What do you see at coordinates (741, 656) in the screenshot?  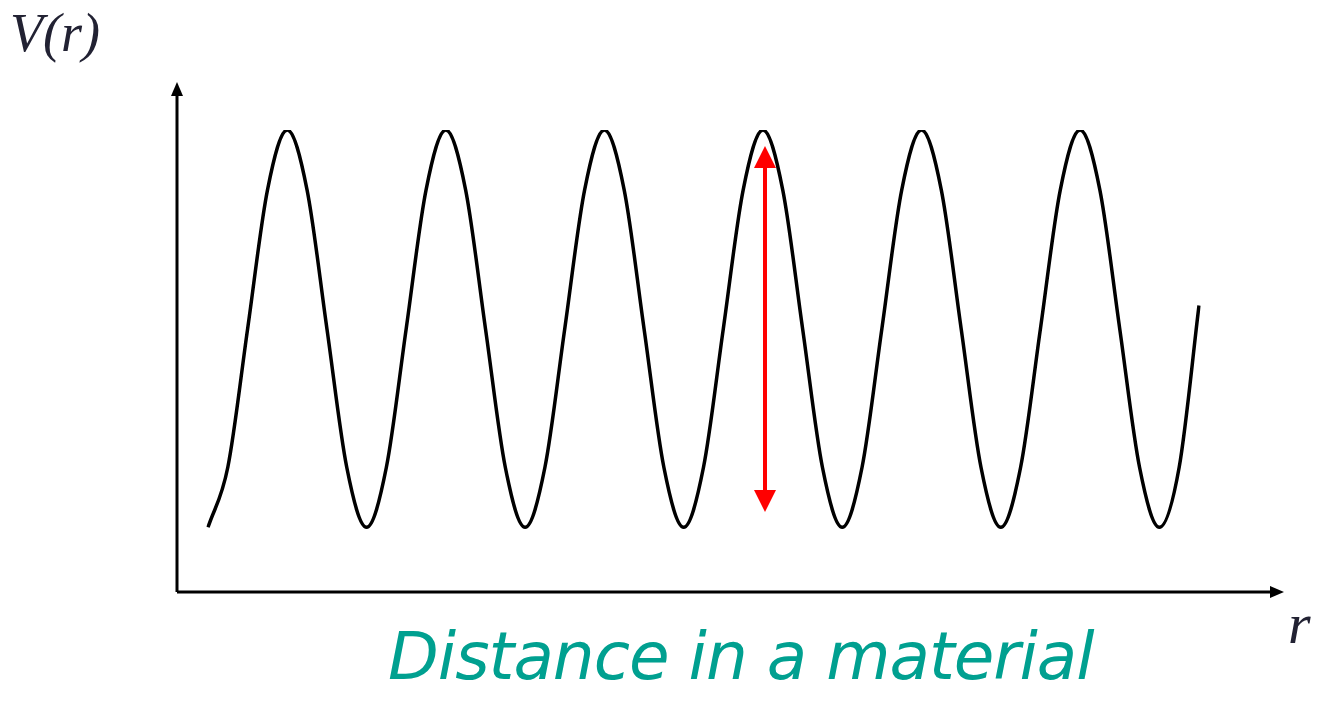 I see `text: Distance in a material` at bounding box center [741, 656].